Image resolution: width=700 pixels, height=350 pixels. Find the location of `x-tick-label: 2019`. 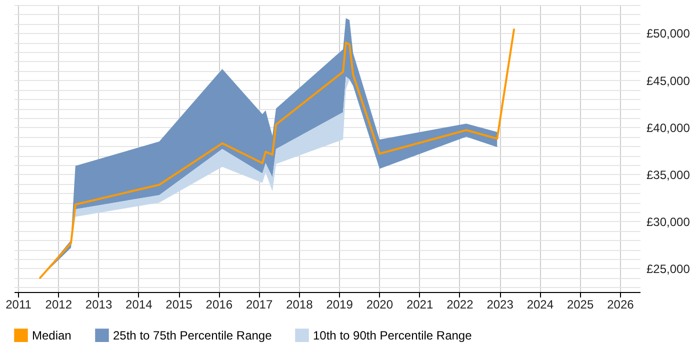

x-tick-label: 2019 is located at coordinates (340, 305).